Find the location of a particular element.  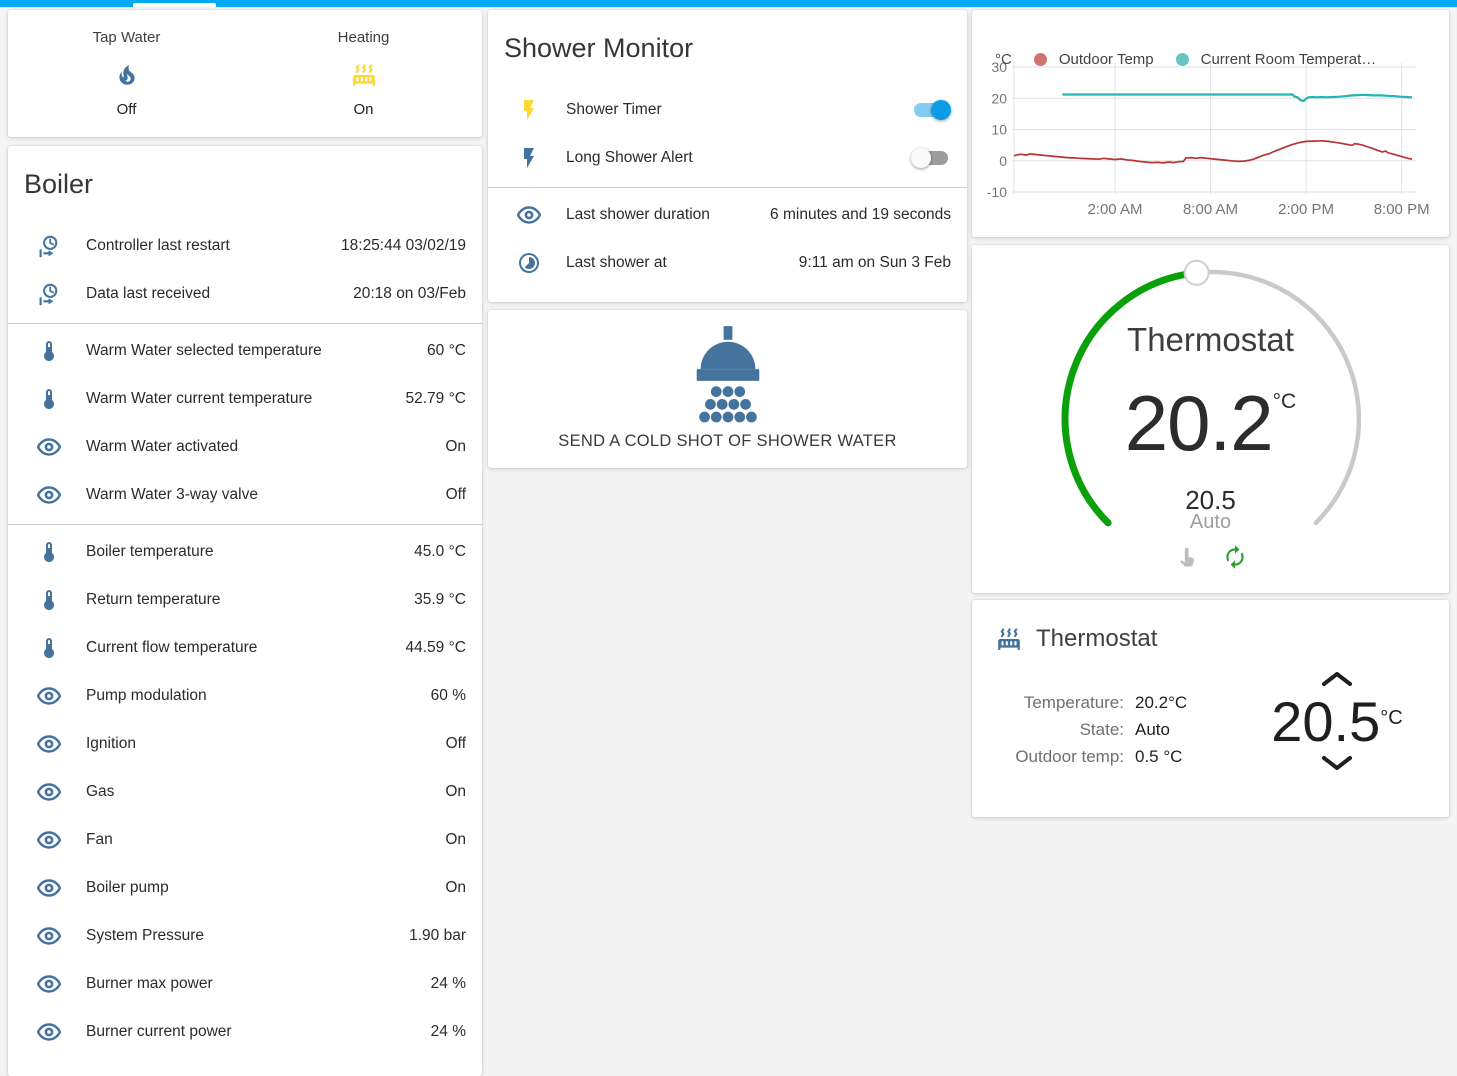

row-value: 18:25:44 03/02/19 is located at coordinates (403, 245).